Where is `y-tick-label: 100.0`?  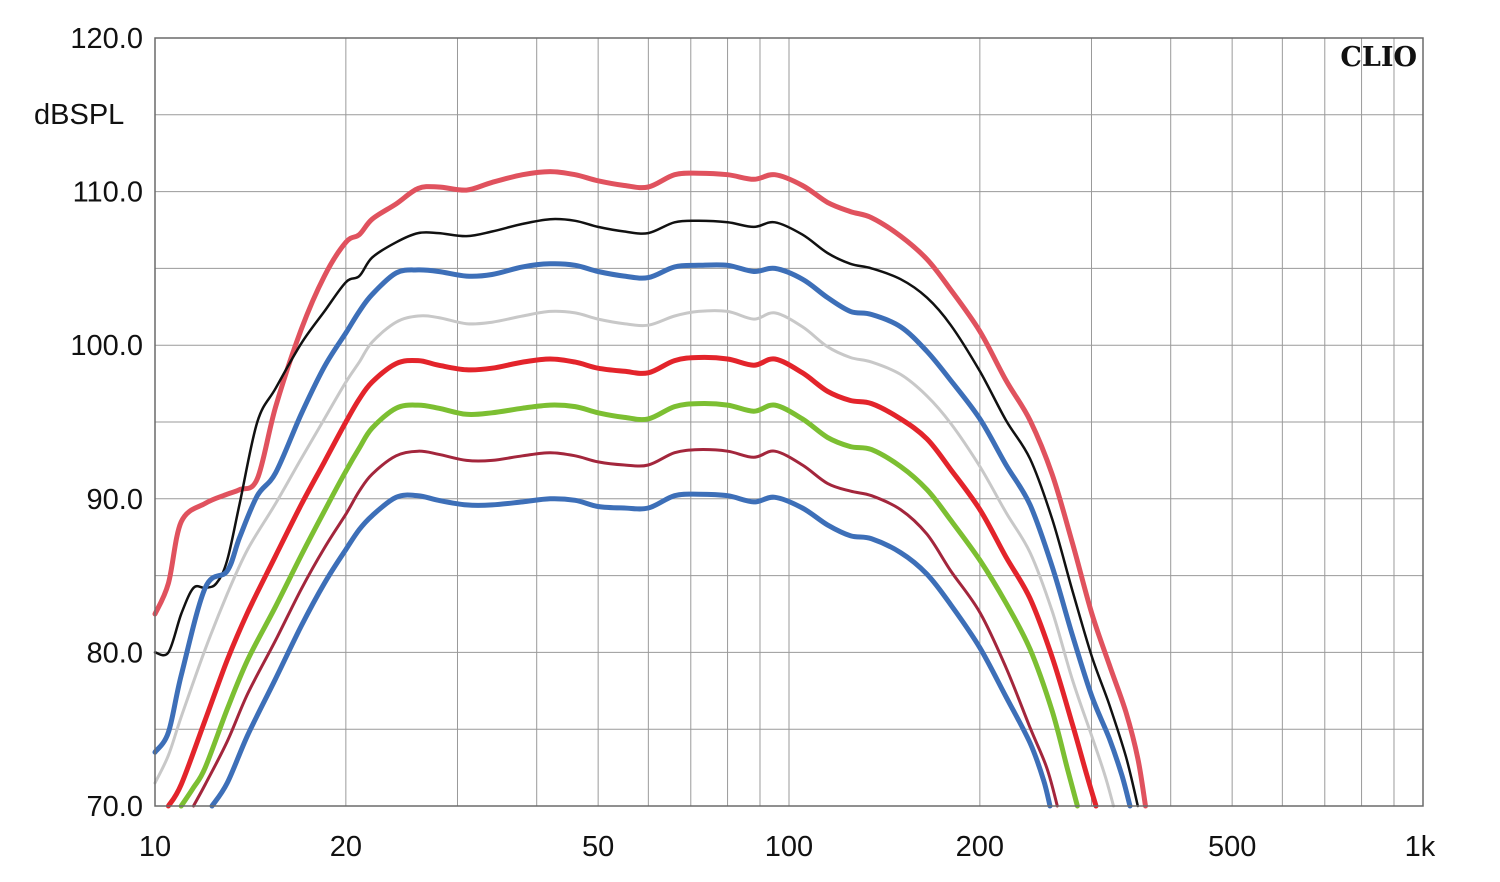 y-tick-label: 100.0 is located at coordinates (106, 346).